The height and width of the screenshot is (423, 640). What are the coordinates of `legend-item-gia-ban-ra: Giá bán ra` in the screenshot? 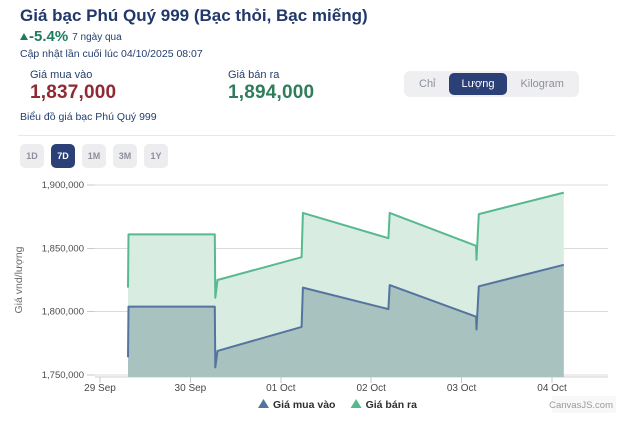 It's located at (384, 405).